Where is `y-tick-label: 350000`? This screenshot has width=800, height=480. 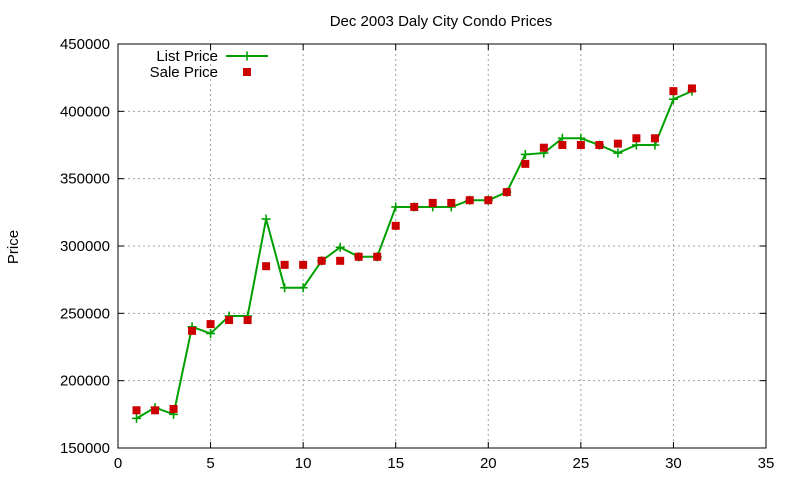
y-tick-label: 350000 is located at coordinates (85, 179).